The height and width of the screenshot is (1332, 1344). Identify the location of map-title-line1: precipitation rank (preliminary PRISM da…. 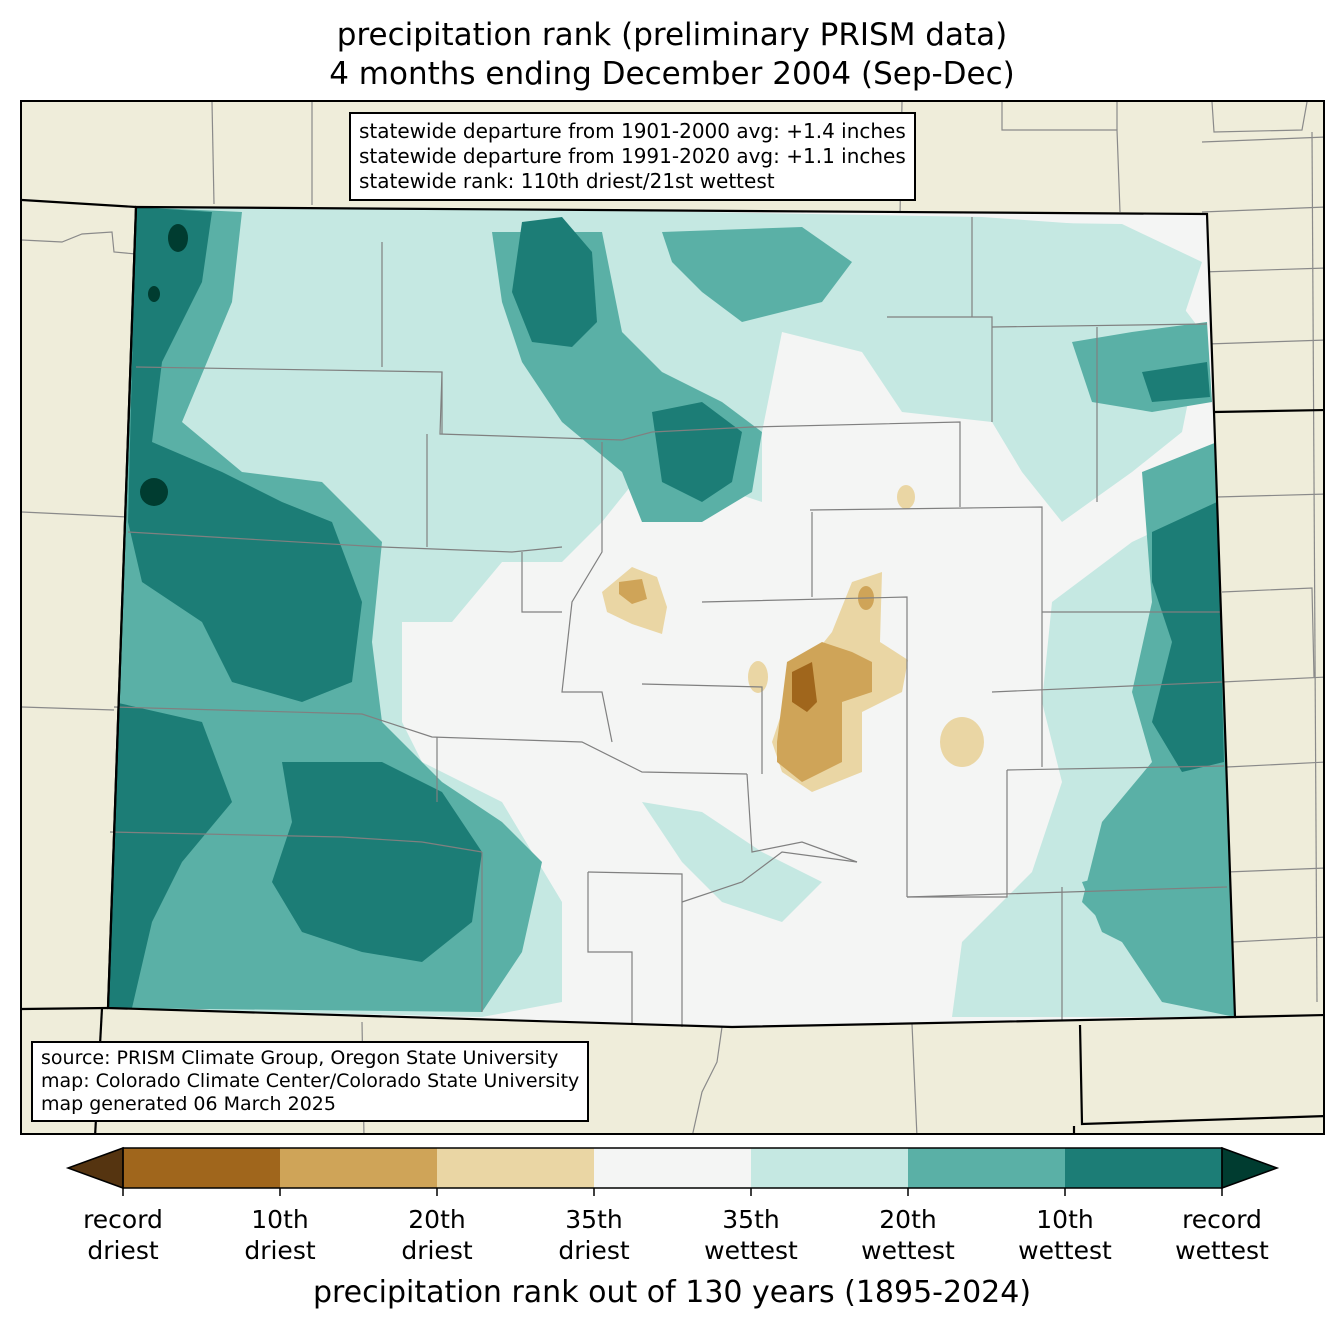
(672, 35).